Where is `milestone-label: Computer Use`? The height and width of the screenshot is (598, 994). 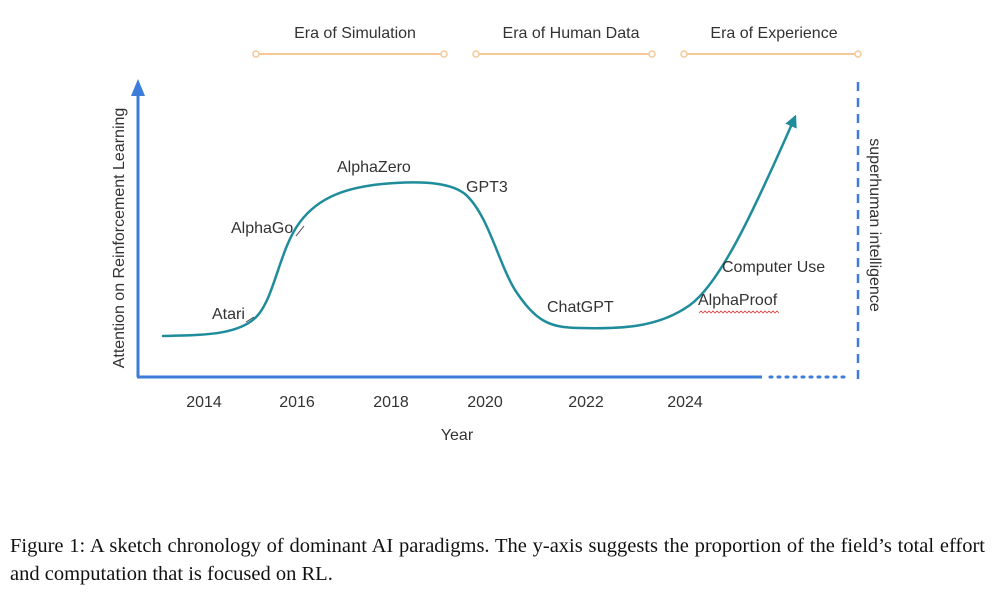 milestone-label: Computer Use is located at coordinates (773, 267).